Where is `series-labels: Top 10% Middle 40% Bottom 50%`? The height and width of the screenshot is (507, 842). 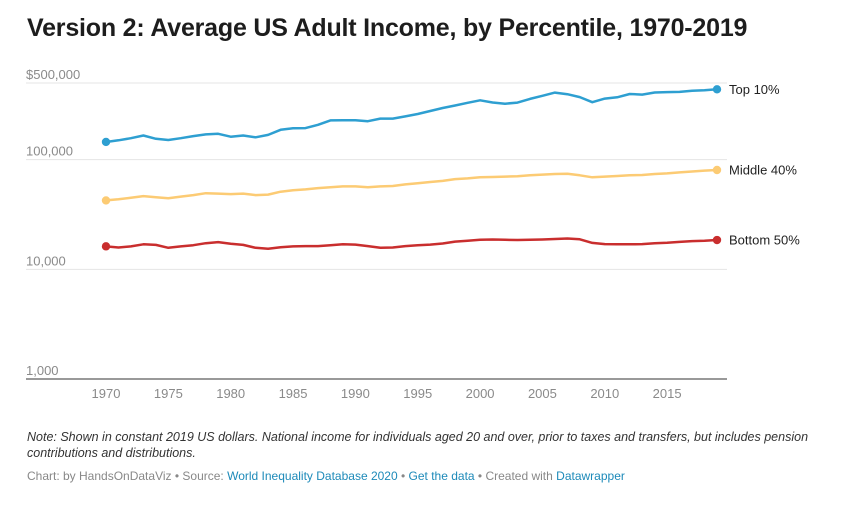 series-labels: Top 10% Middle 40% Bottom 50% is located at coordinates (764, 165).